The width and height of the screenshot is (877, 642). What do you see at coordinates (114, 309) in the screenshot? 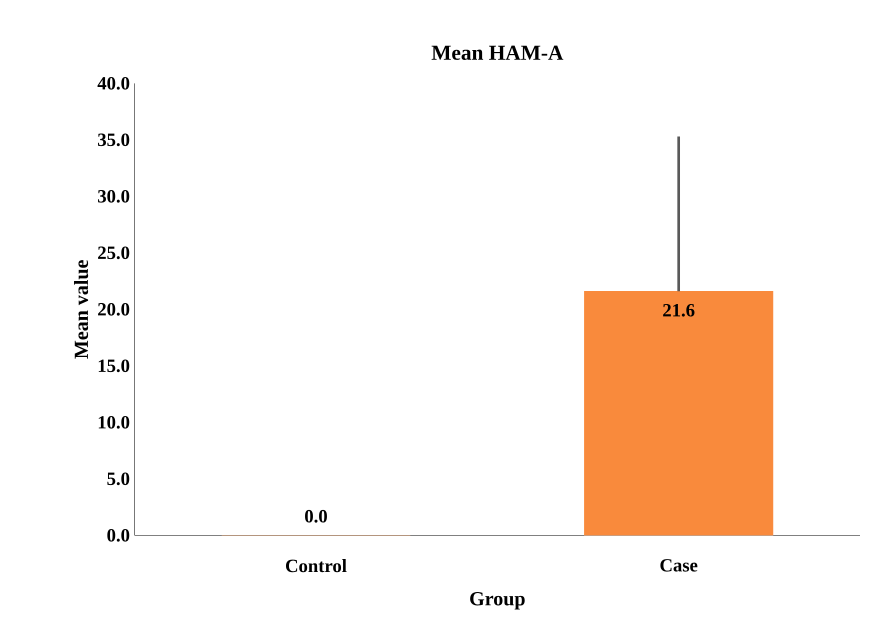
I see `y-tick-label: 20.0` at bounding box center [114, 309].